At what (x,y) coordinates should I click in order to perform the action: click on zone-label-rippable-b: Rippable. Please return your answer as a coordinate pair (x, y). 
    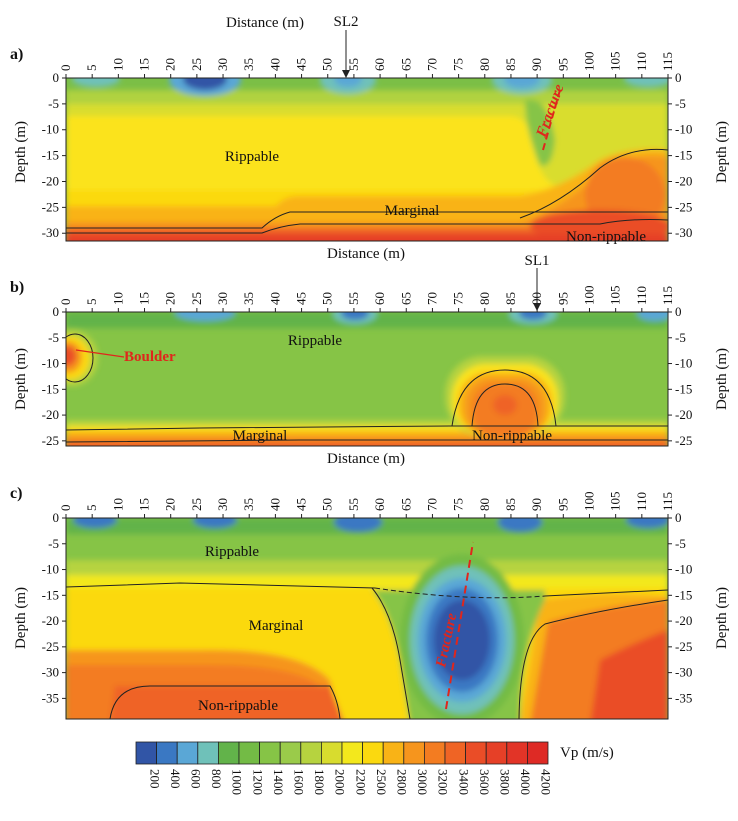
    Looking at the image, I should click on (315, 341).